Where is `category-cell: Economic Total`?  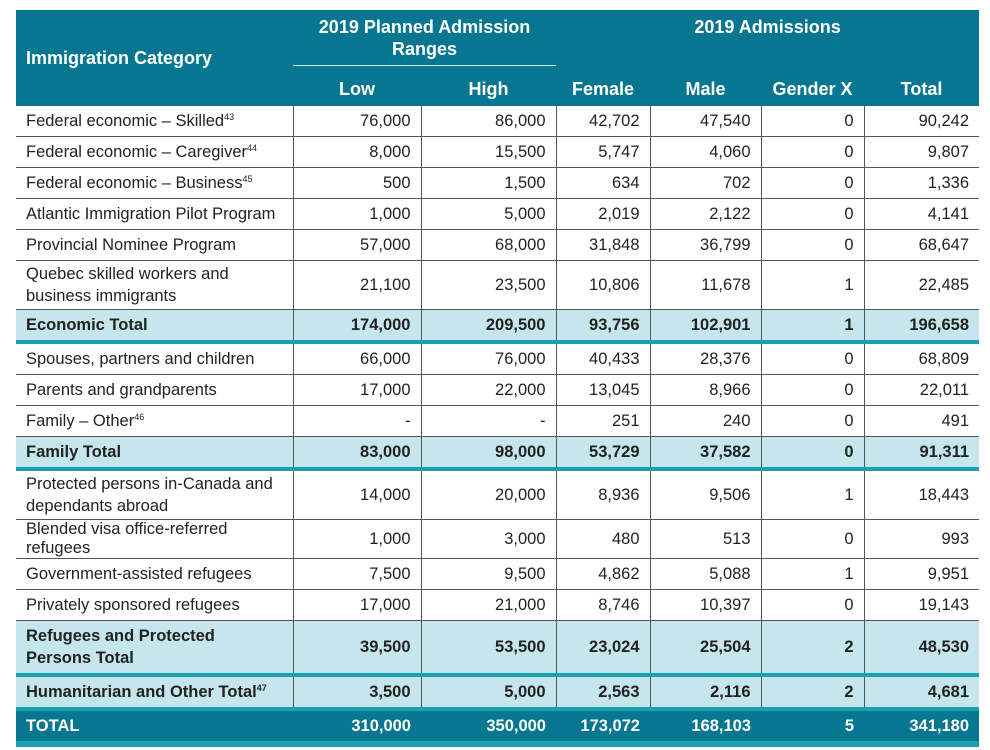
category-cell: Economic Total is located at coordinates (155, 326).